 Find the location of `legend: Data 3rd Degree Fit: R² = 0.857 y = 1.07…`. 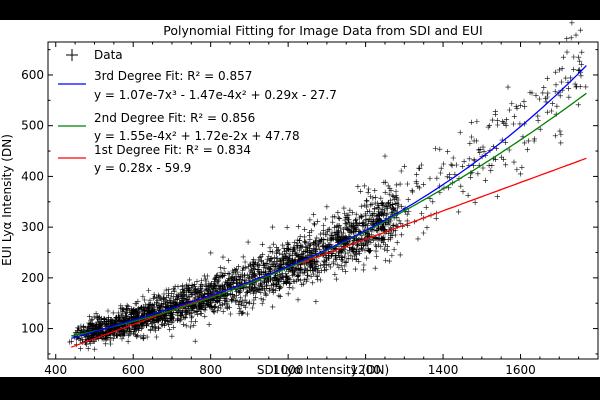

legend: Data 3rd Degree Fit: R² = 0.857 y = 1.07… is located at coordinates (197, 111).